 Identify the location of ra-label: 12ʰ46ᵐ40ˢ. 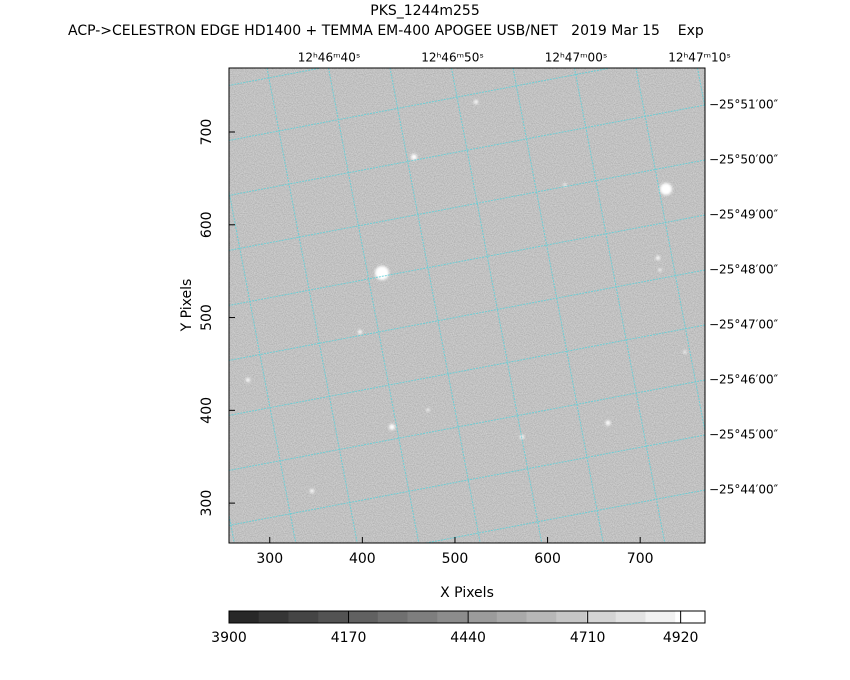
(329, 58).